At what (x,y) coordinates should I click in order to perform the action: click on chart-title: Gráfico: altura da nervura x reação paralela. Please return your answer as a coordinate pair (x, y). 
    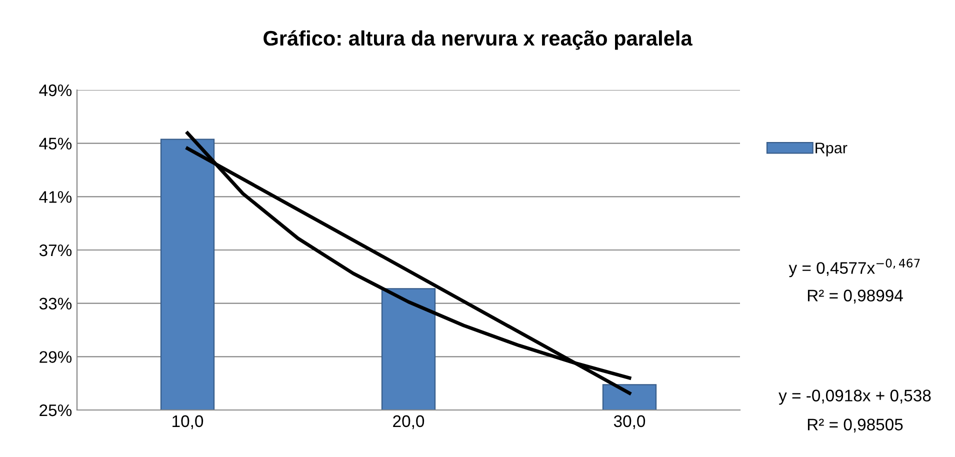
    Looking at the image, I should click on (478, 40).